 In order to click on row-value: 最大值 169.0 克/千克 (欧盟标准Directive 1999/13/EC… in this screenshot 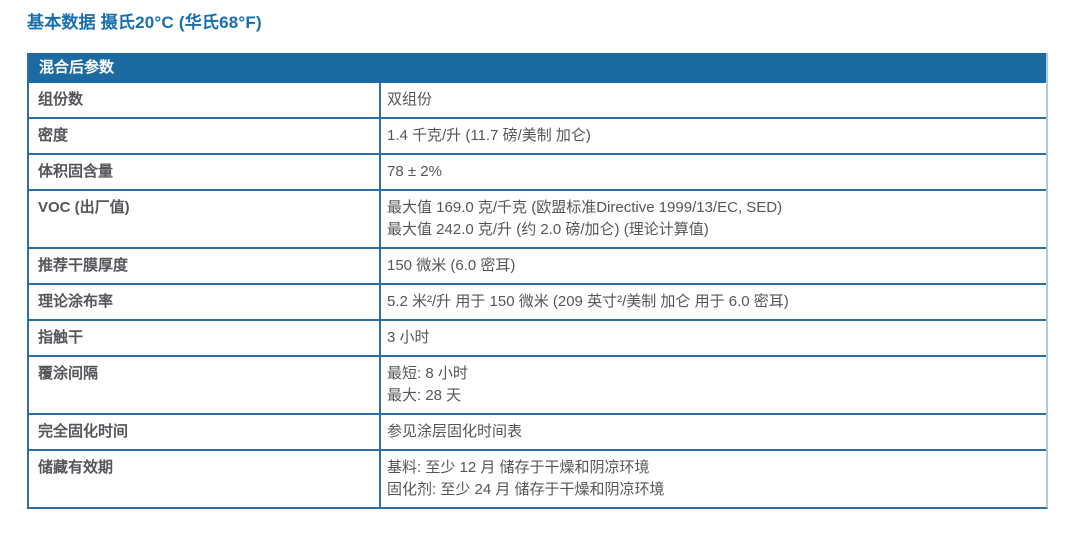, I will do `click(713, 219)`.